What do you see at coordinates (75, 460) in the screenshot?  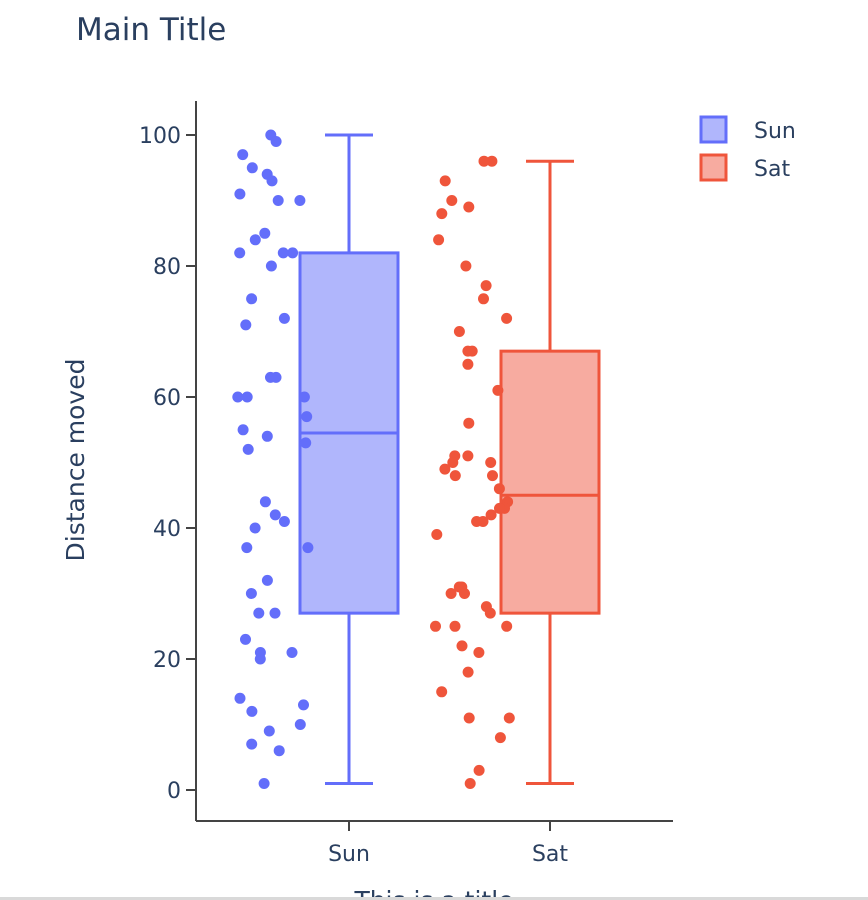 I see `y-axis-title: Distance moved` at bounding box center [75, 460].